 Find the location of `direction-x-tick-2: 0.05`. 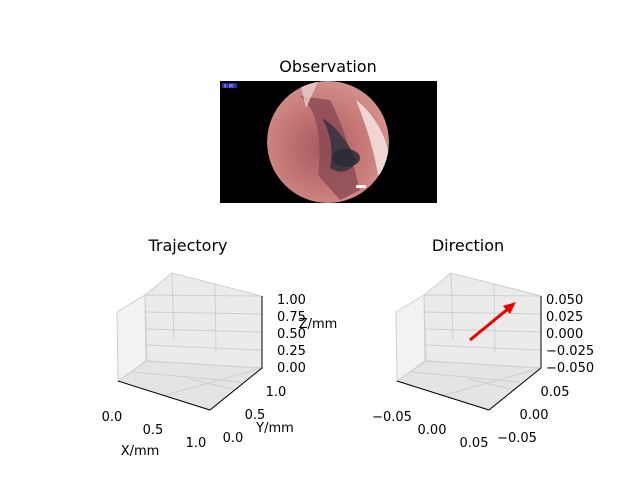

direction-x-tick-2: 0.05 is located at coordinates (474, 443).